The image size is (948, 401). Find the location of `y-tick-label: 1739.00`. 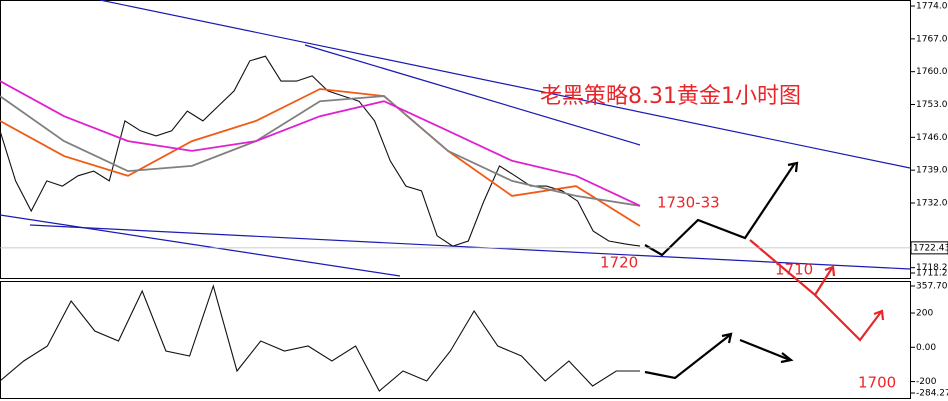

y-tick-label: 1739.00 is located at coordinates (932, 171).